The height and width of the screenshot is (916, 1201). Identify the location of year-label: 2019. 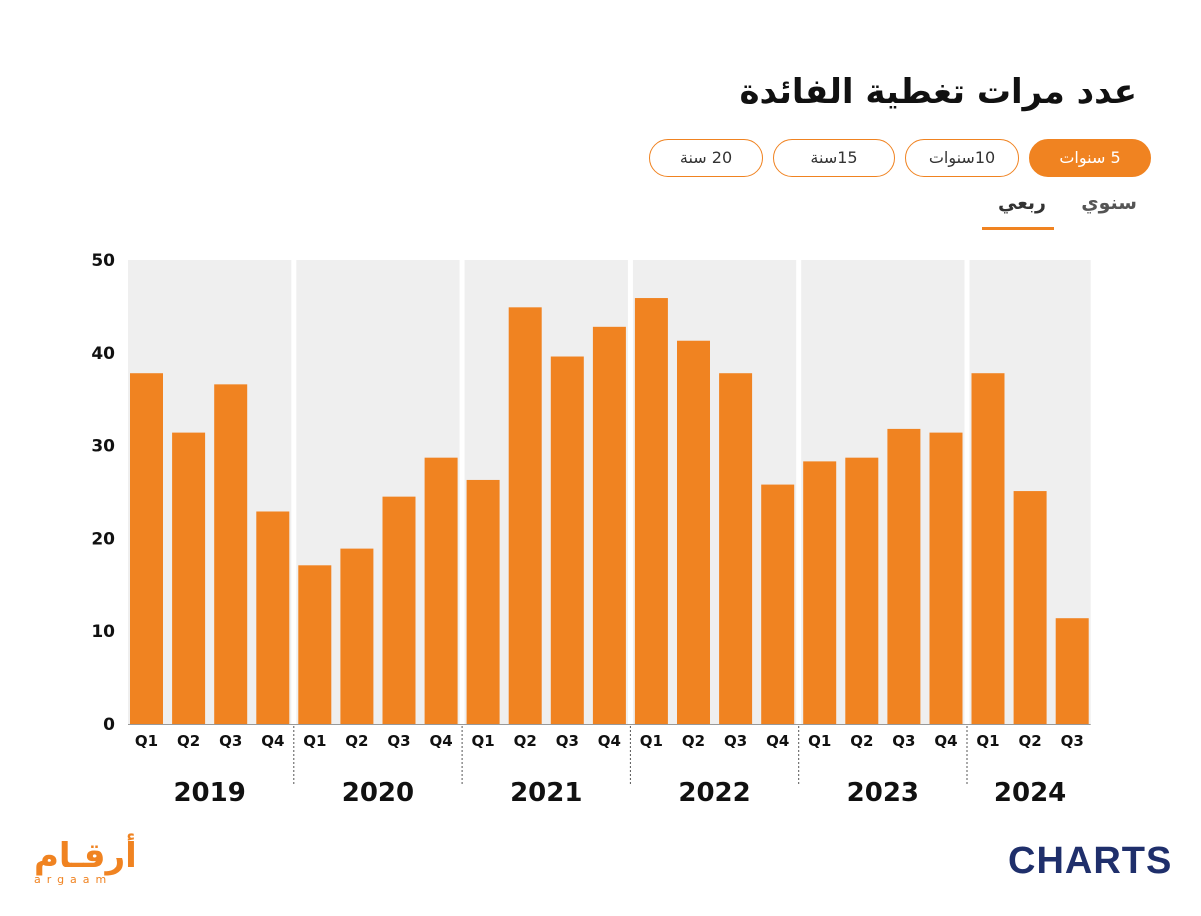
(209, 793).